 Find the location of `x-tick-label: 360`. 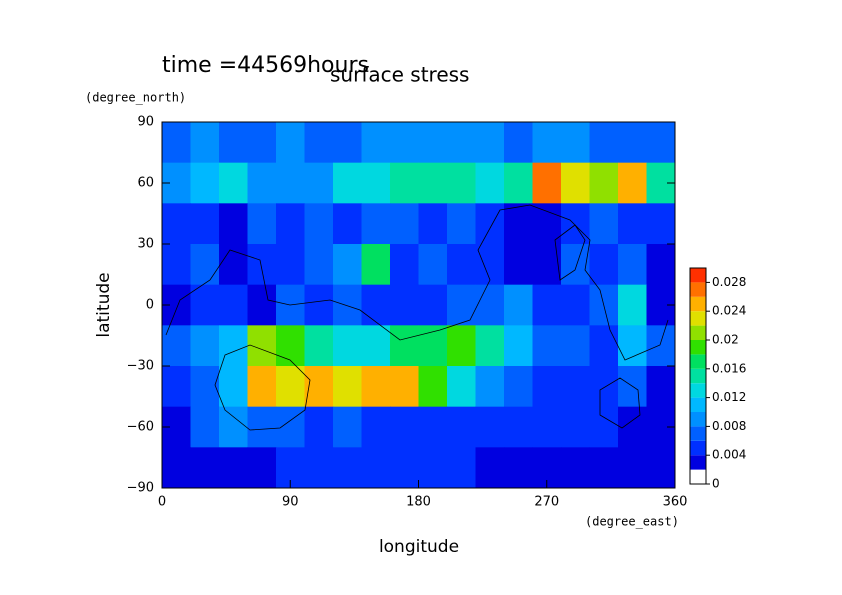

x-tick-label: 360 is located at coordinates (675, 502).